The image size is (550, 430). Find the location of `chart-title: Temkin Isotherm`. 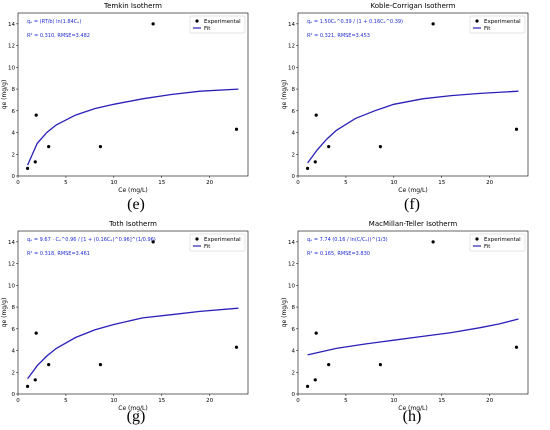

chart-title: Temkin Isotherm is located at coordinates (132, 6).